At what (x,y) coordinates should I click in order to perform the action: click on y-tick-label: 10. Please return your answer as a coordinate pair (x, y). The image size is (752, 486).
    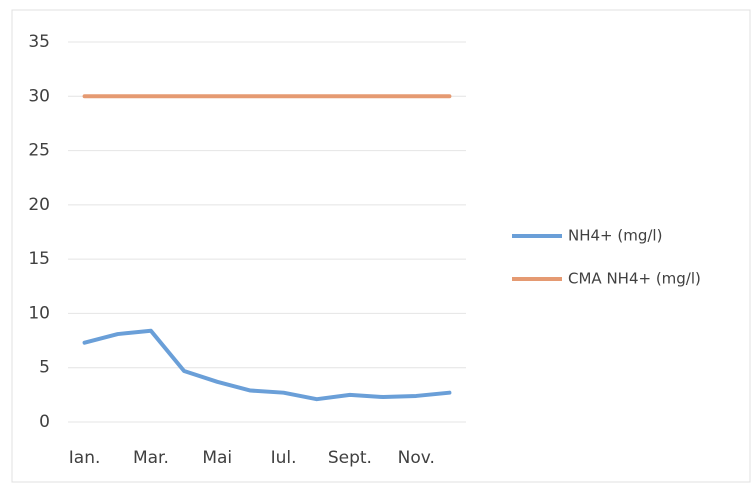
    Looking at the image, I should click on (39, 313).